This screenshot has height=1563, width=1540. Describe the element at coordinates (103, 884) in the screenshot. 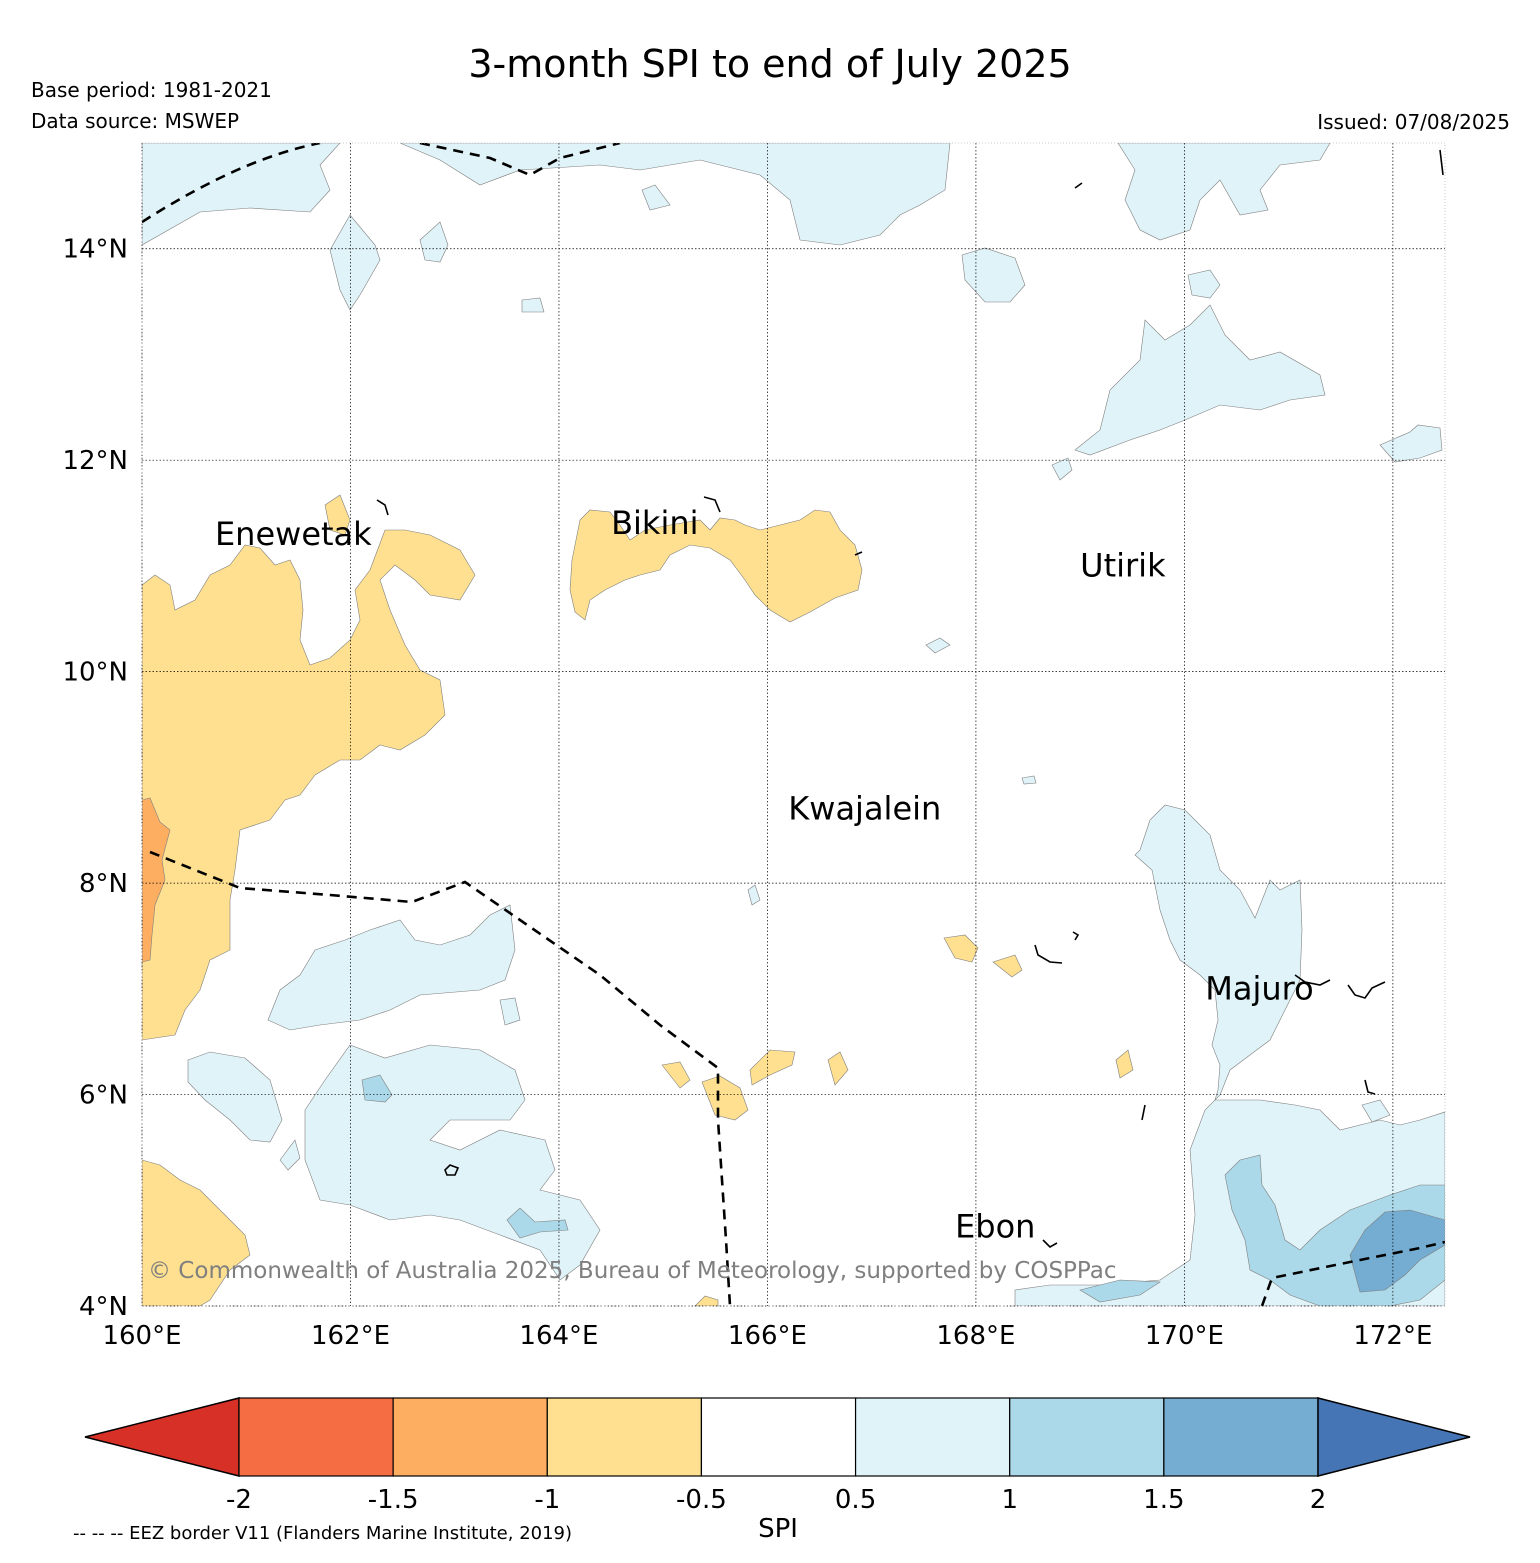

I see `latitude-tick-label: 8°N` at that location.